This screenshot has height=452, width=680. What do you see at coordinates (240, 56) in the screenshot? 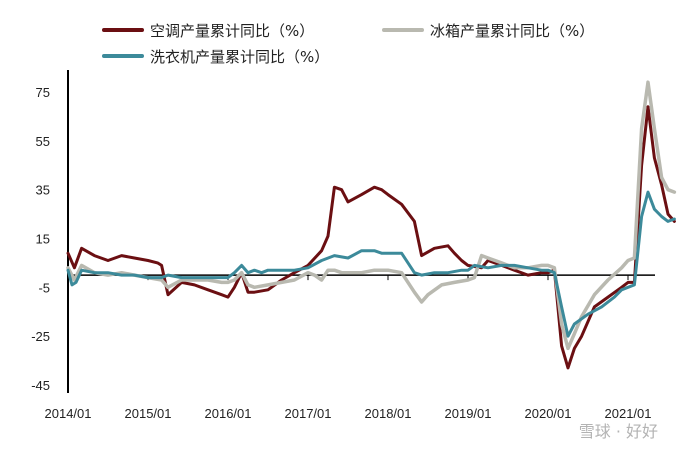
I see `legend-label-washing-machine: 洗衣机产量累计同比（%）` at bounding box center [240, 56].